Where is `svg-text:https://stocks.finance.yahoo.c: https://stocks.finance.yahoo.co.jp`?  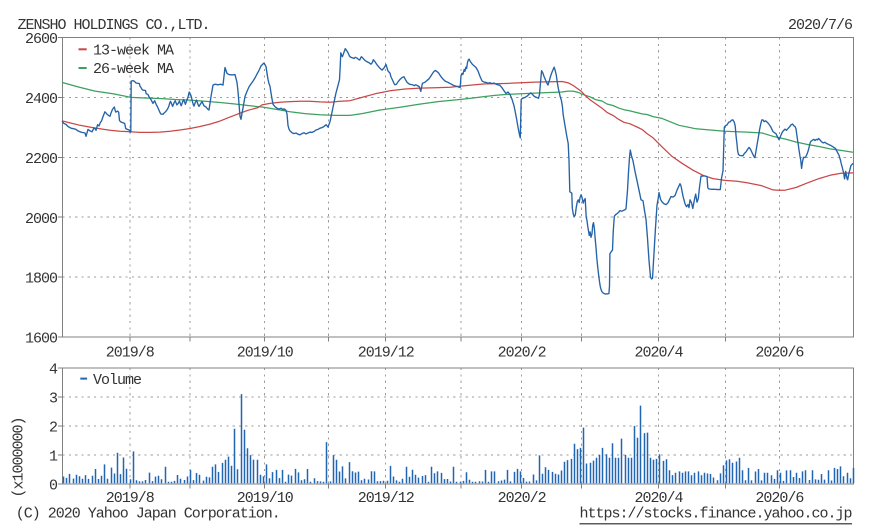 svg-text:https://stocks.finance.yahoo.c: https://stocks.finance.yahoo.co.jp is located at coordinates (716, 514).